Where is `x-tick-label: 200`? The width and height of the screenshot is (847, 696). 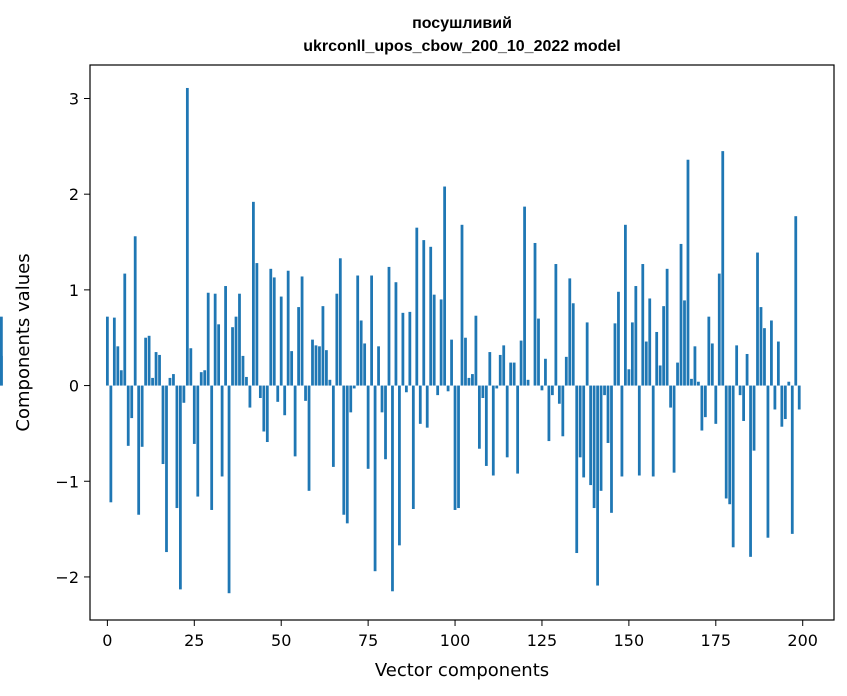
x-tick-label: 200 is located at coordinates (802, 640).